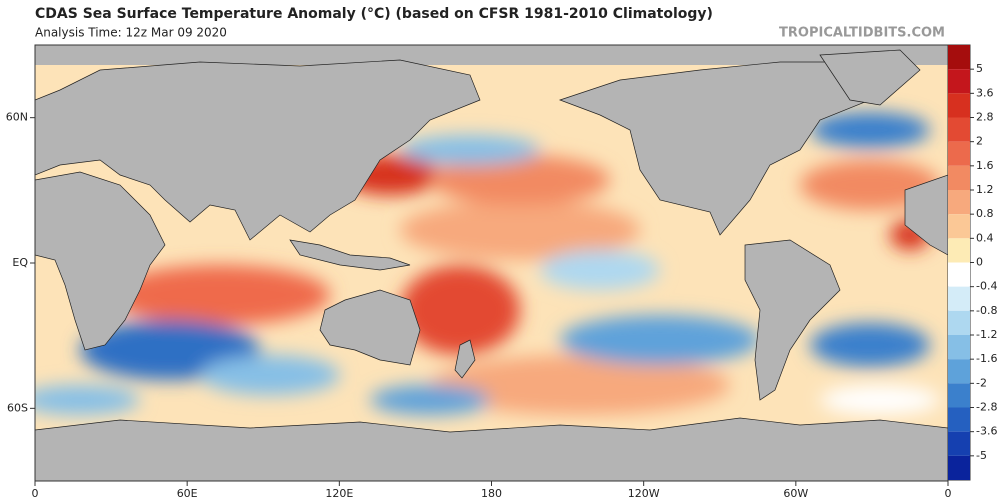  What do you see at coordinates (985, 92) in the screenshot?
I see `colorbar-label: 3.6` at bounding box center [985, 92].